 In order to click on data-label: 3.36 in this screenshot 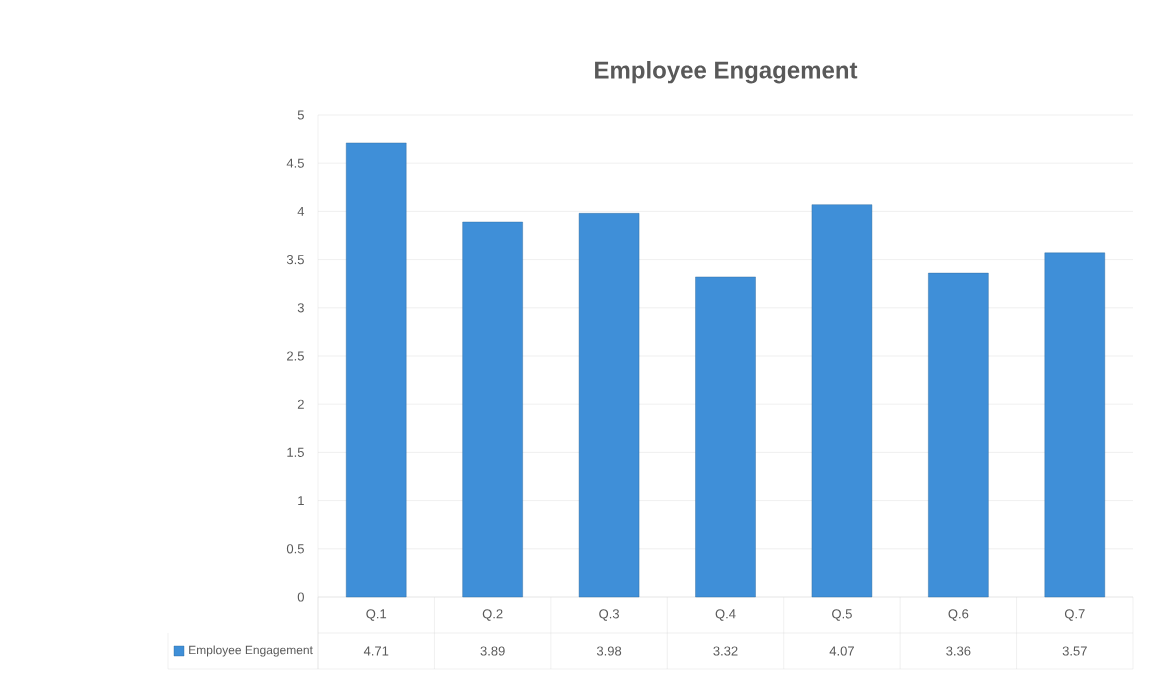, I will do `click(958, 651)`.